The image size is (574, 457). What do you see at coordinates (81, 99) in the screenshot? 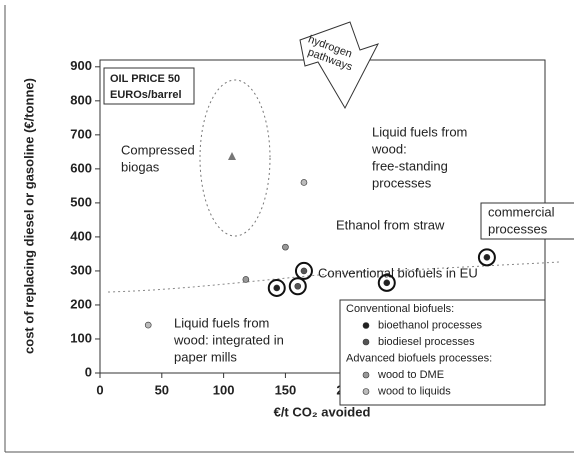
I see `y-tick-label: 800` at bounding box center [81, 99].